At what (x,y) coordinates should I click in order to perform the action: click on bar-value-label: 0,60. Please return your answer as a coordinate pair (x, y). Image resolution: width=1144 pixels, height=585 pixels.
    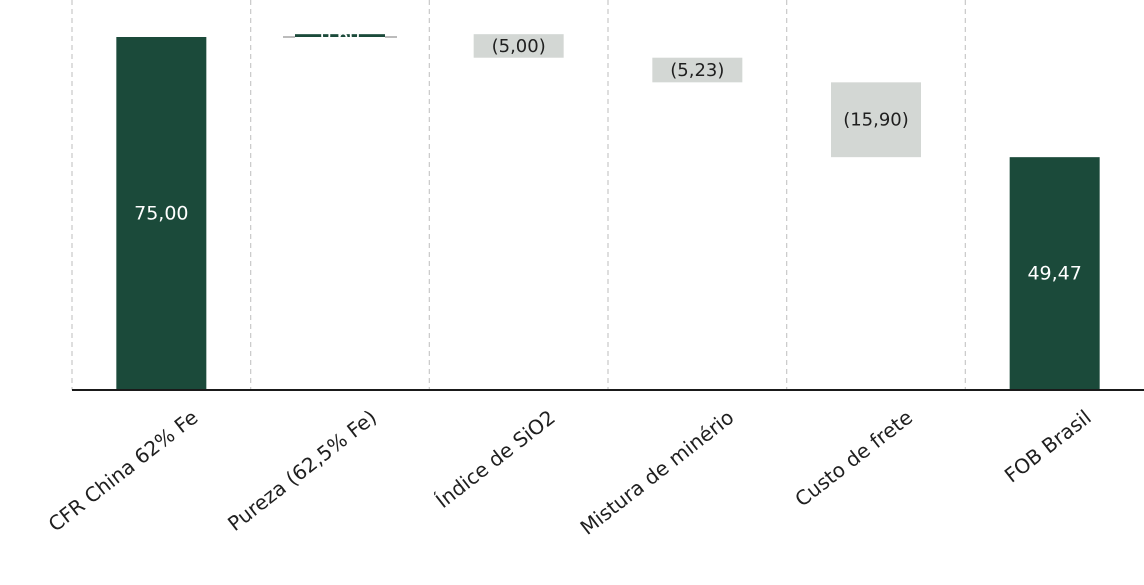
    Looking at the image, I should click on (340, 36).